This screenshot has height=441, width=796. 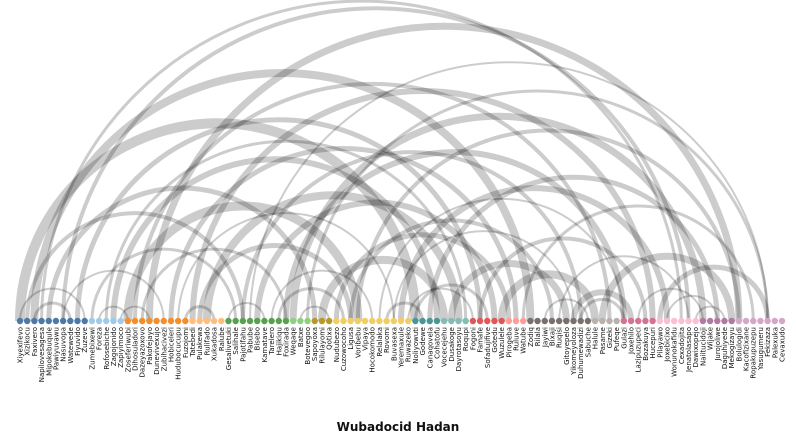 I want to click on node-label: Dayrotasoyu, so click(x=459, y=349).